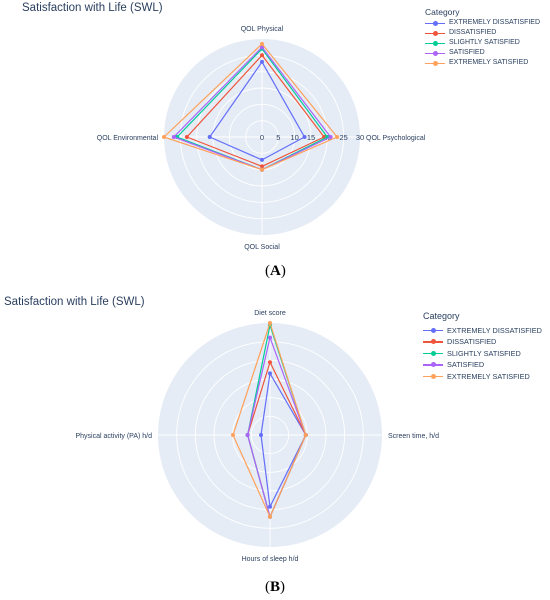 Image resolution: width=550 pixels, height=600 pixels. Describe the element at coordinates (396, 138) in the screenshot. I see `axis-label: QOL Psychological` at that location.